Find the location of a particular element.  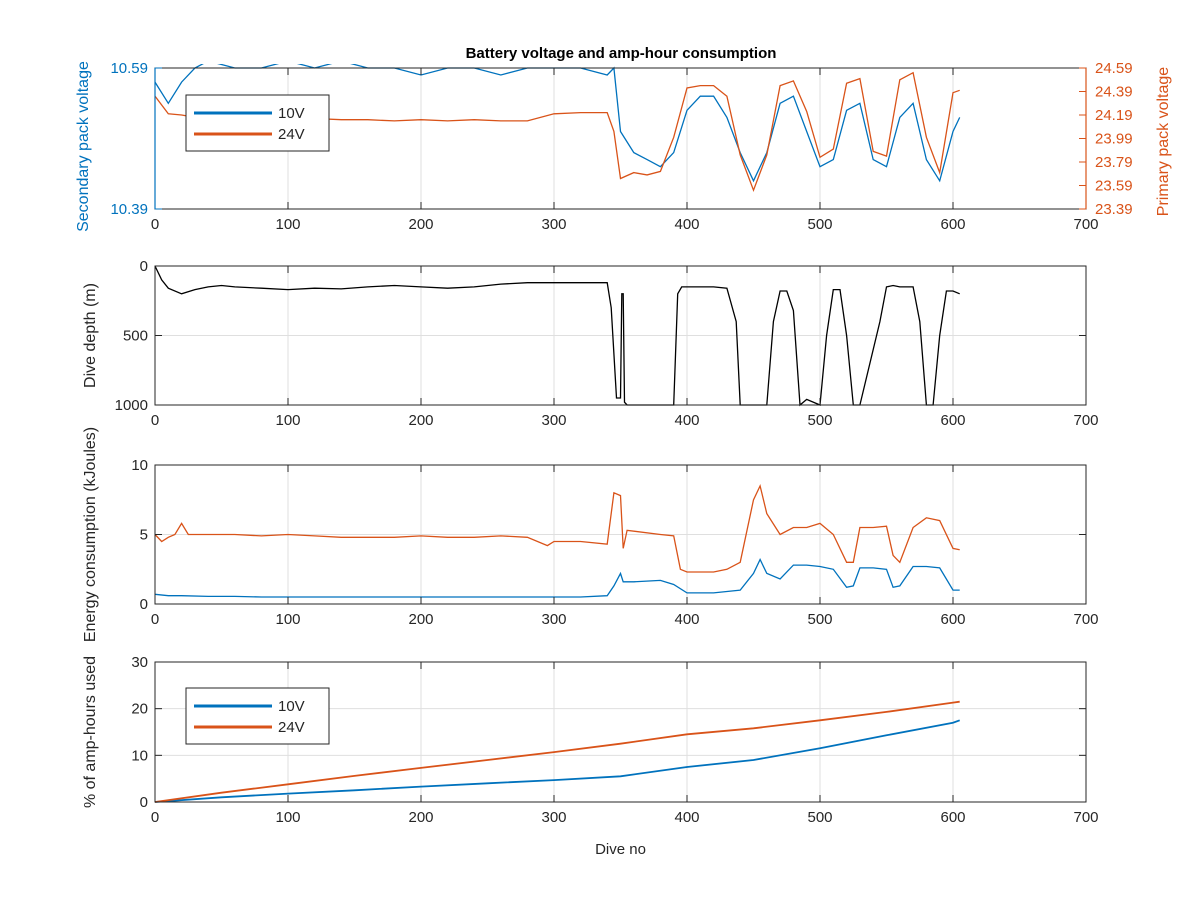

y2-axis-label: Primary pack voltage is located at coordinates (1163, 141).